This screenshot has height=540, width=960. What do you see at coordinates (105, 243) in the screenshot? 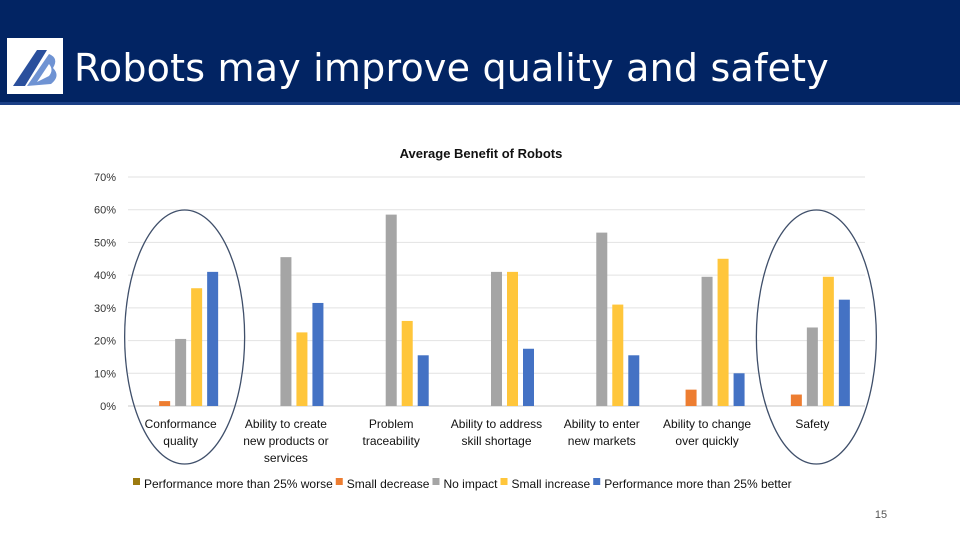
I see `y-tick-label: 50%` at bounding box center [105, 243].